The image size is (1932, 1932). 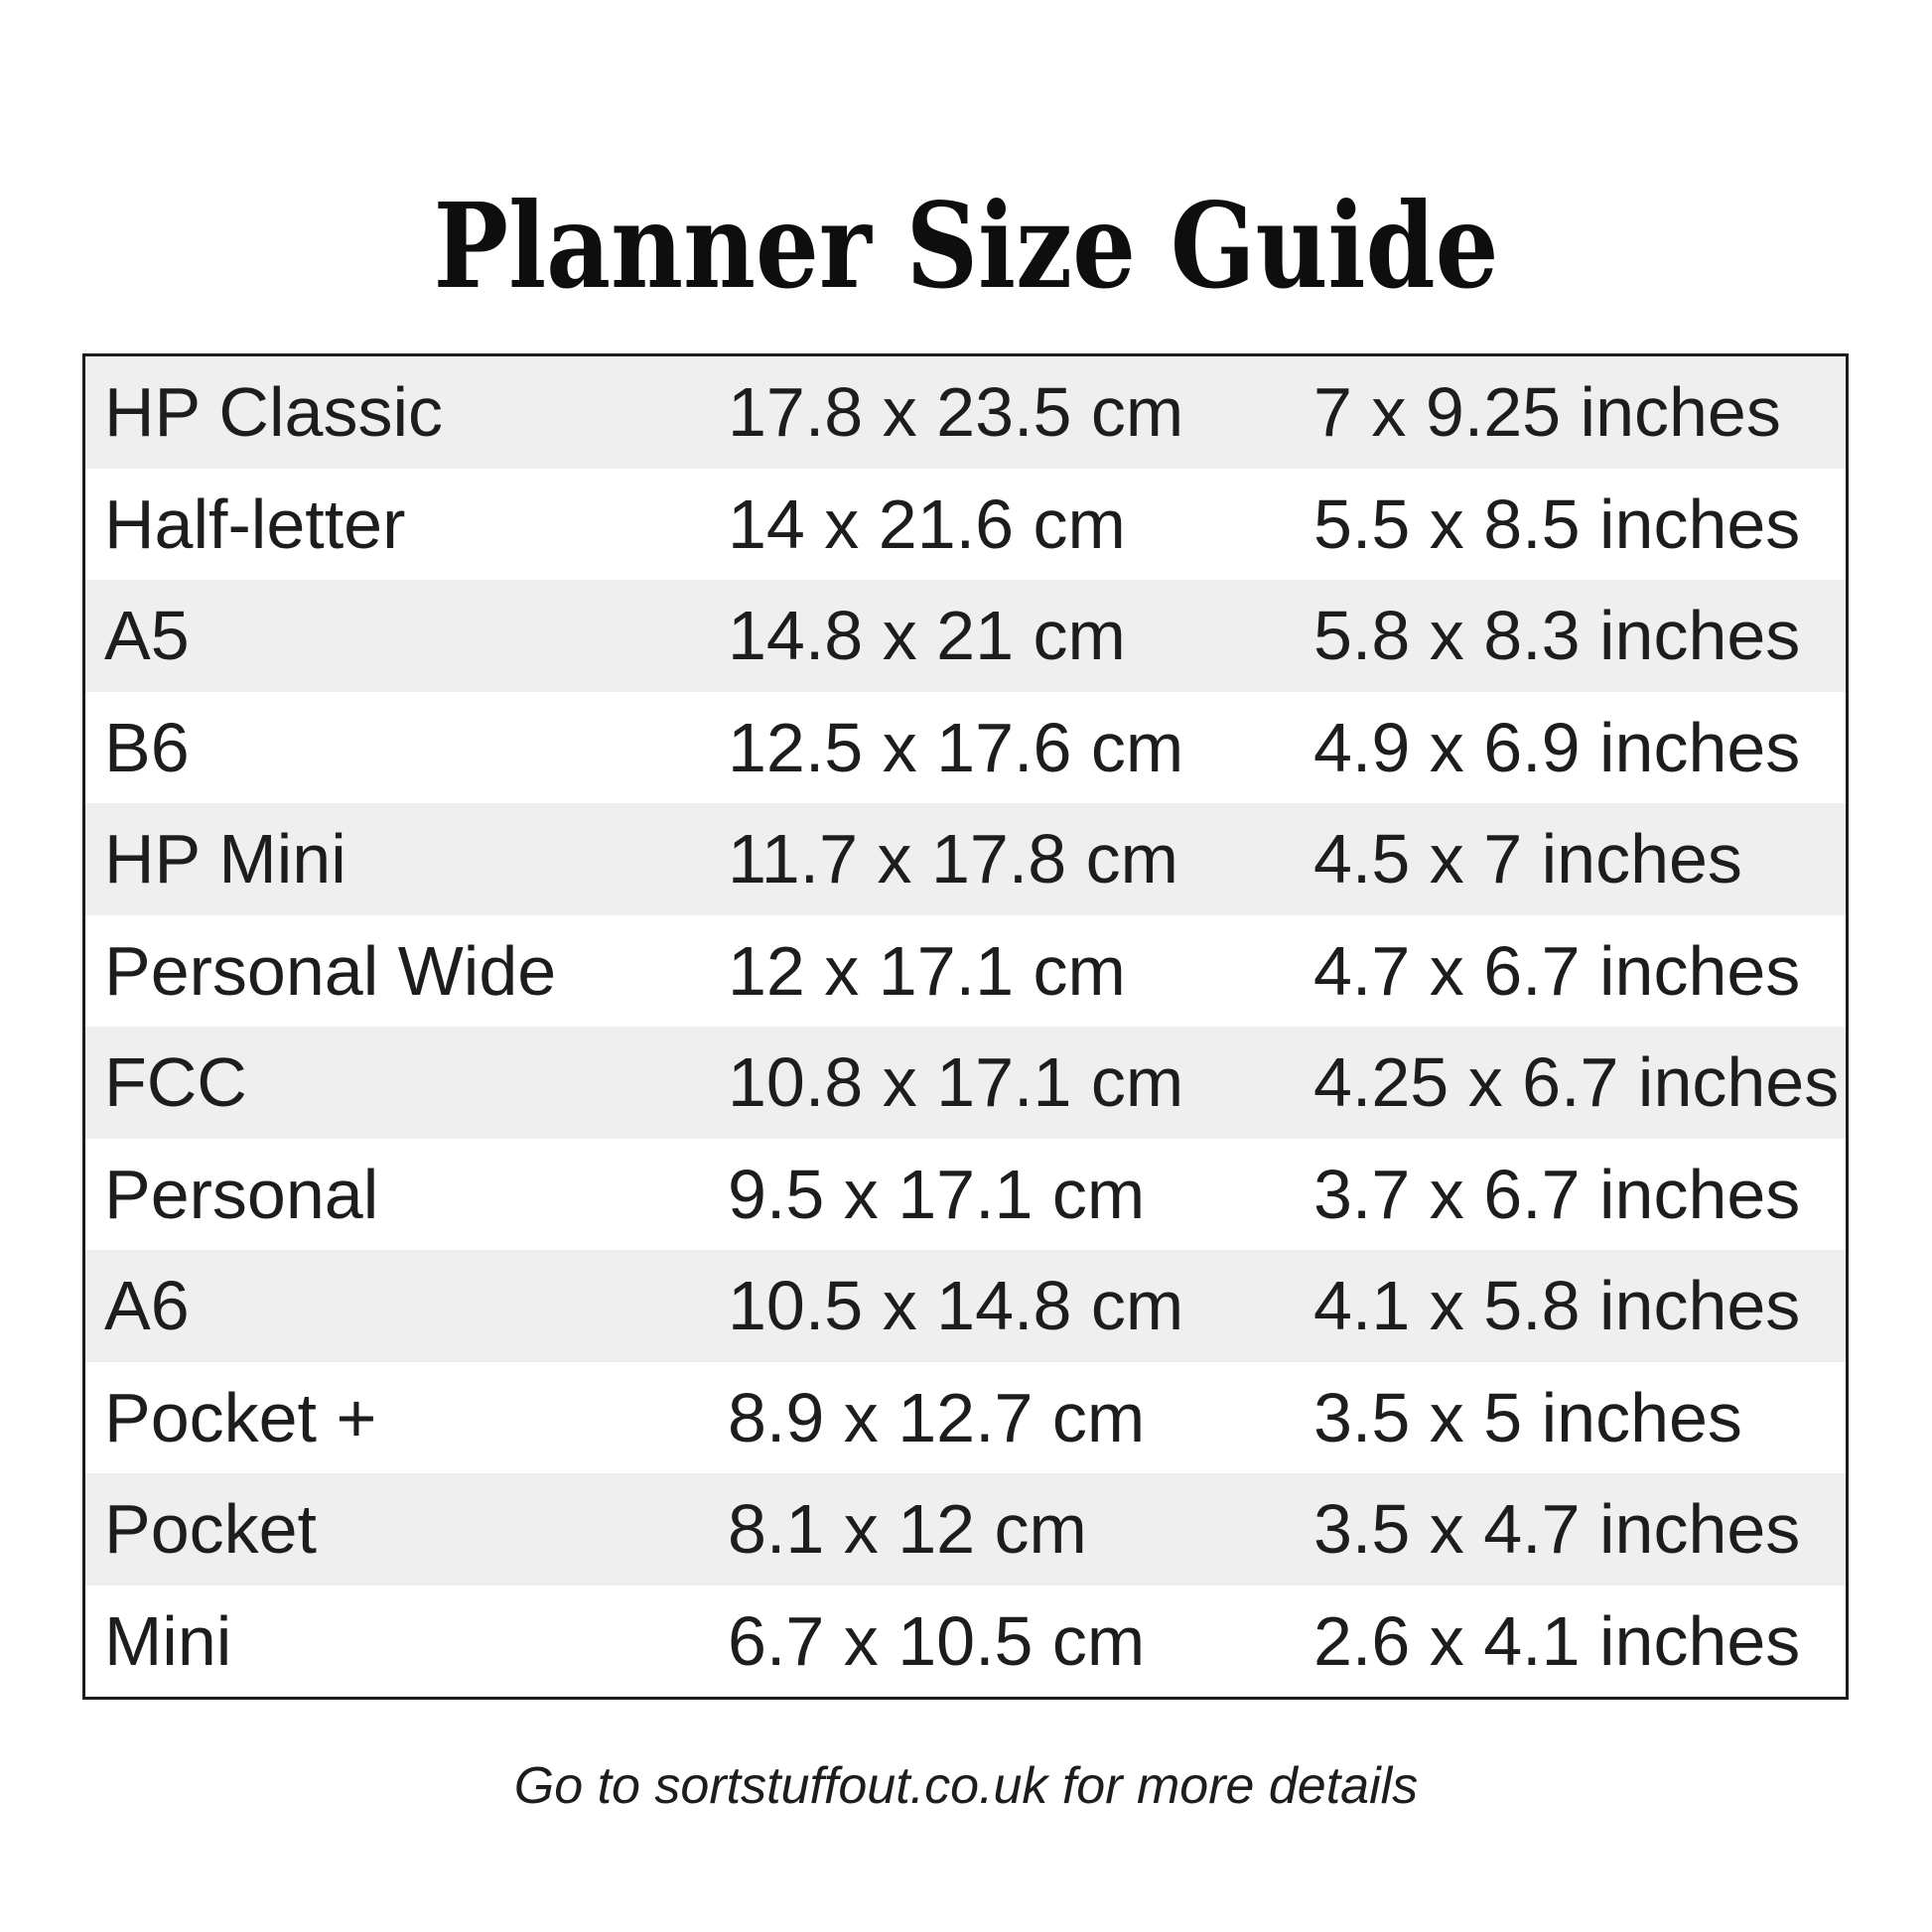 What do you see at coordinates (1547, 413) in the screenshot?
I see `inch-size-cell: 7 x 9.25 inches` at bounding box center [1547, 413].